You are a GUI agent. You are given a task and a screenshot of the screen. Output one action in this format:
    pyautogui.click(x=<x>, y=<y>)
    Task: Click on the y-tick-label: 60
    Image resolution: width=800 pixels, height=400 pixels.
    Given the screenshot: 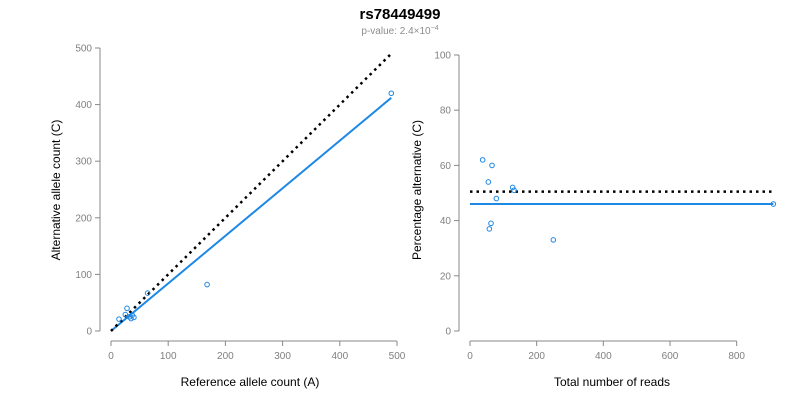 What is the action you would take?
    pyautogui.click(x=446, y=166)
    